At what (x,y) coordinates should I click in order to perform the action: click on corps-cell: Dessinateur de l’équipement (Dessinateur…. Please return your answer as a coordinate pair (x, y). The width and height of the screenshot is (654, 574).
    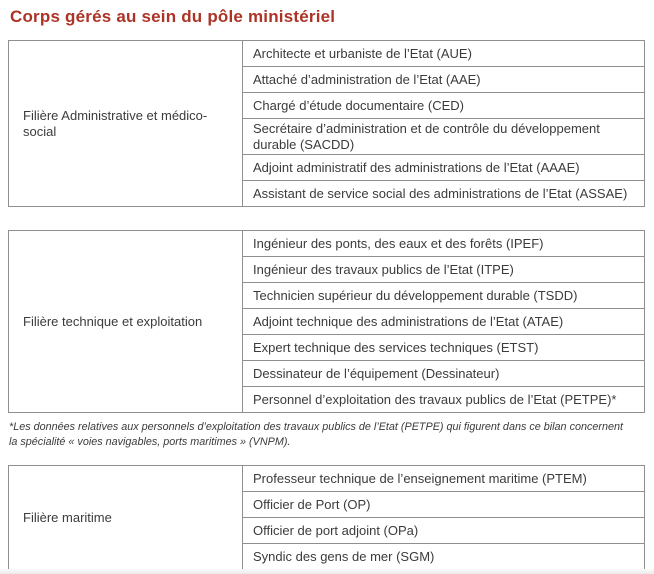
    Looking at the image, I should click on (443, 373).